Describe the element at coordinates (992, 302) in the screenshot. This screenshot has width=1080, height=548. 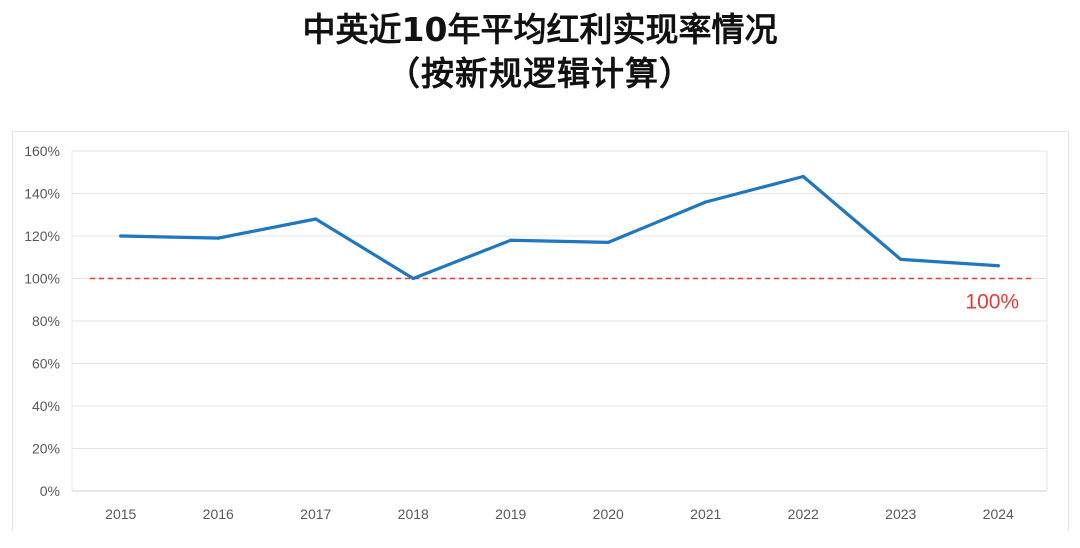
I see `reference-line-label: 100%` at that location.